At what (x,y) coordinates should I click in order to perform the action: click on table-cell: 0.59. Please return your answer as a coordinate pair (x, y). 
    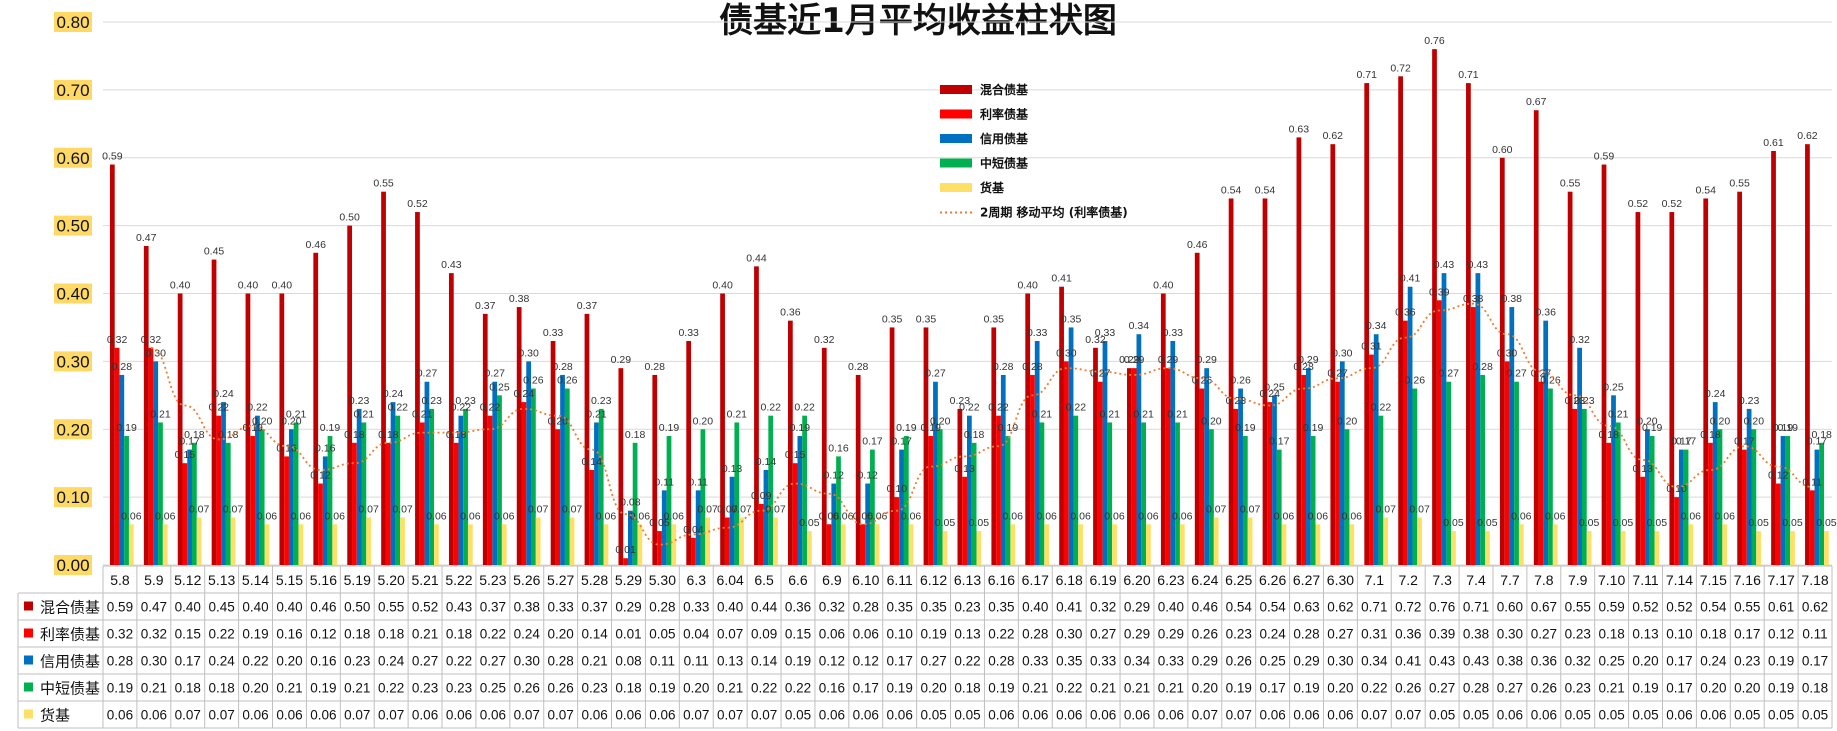
    Looking at the image, I should click on (120, 607).